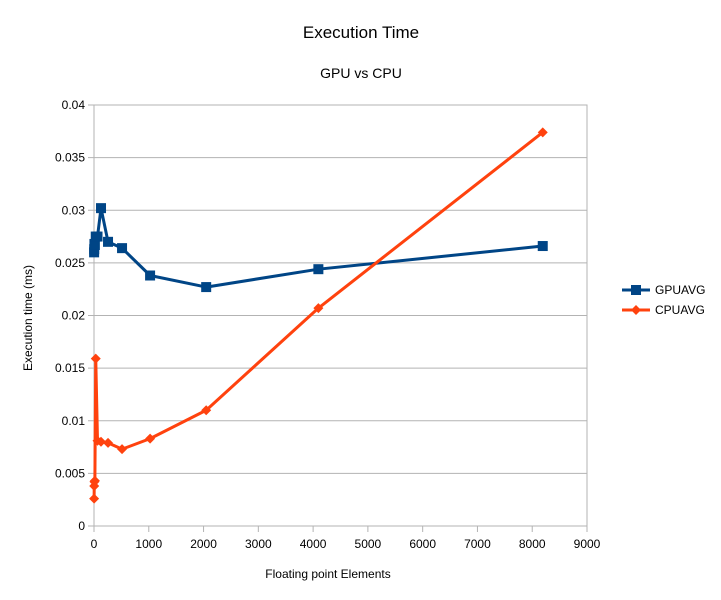 This screenshot has height=600, width=721. Describe the element at coordinates (70, 263) in the screenshot. I see `y-tick-label: 0.025` at that location.